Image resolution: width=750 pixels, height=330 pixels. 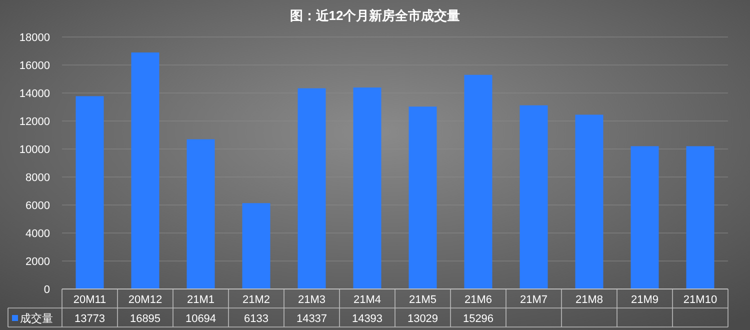 What do you see at coordinates (256, 319) in the screenshot?
I see `data-label: 6133` at bounding box center [256, 319].